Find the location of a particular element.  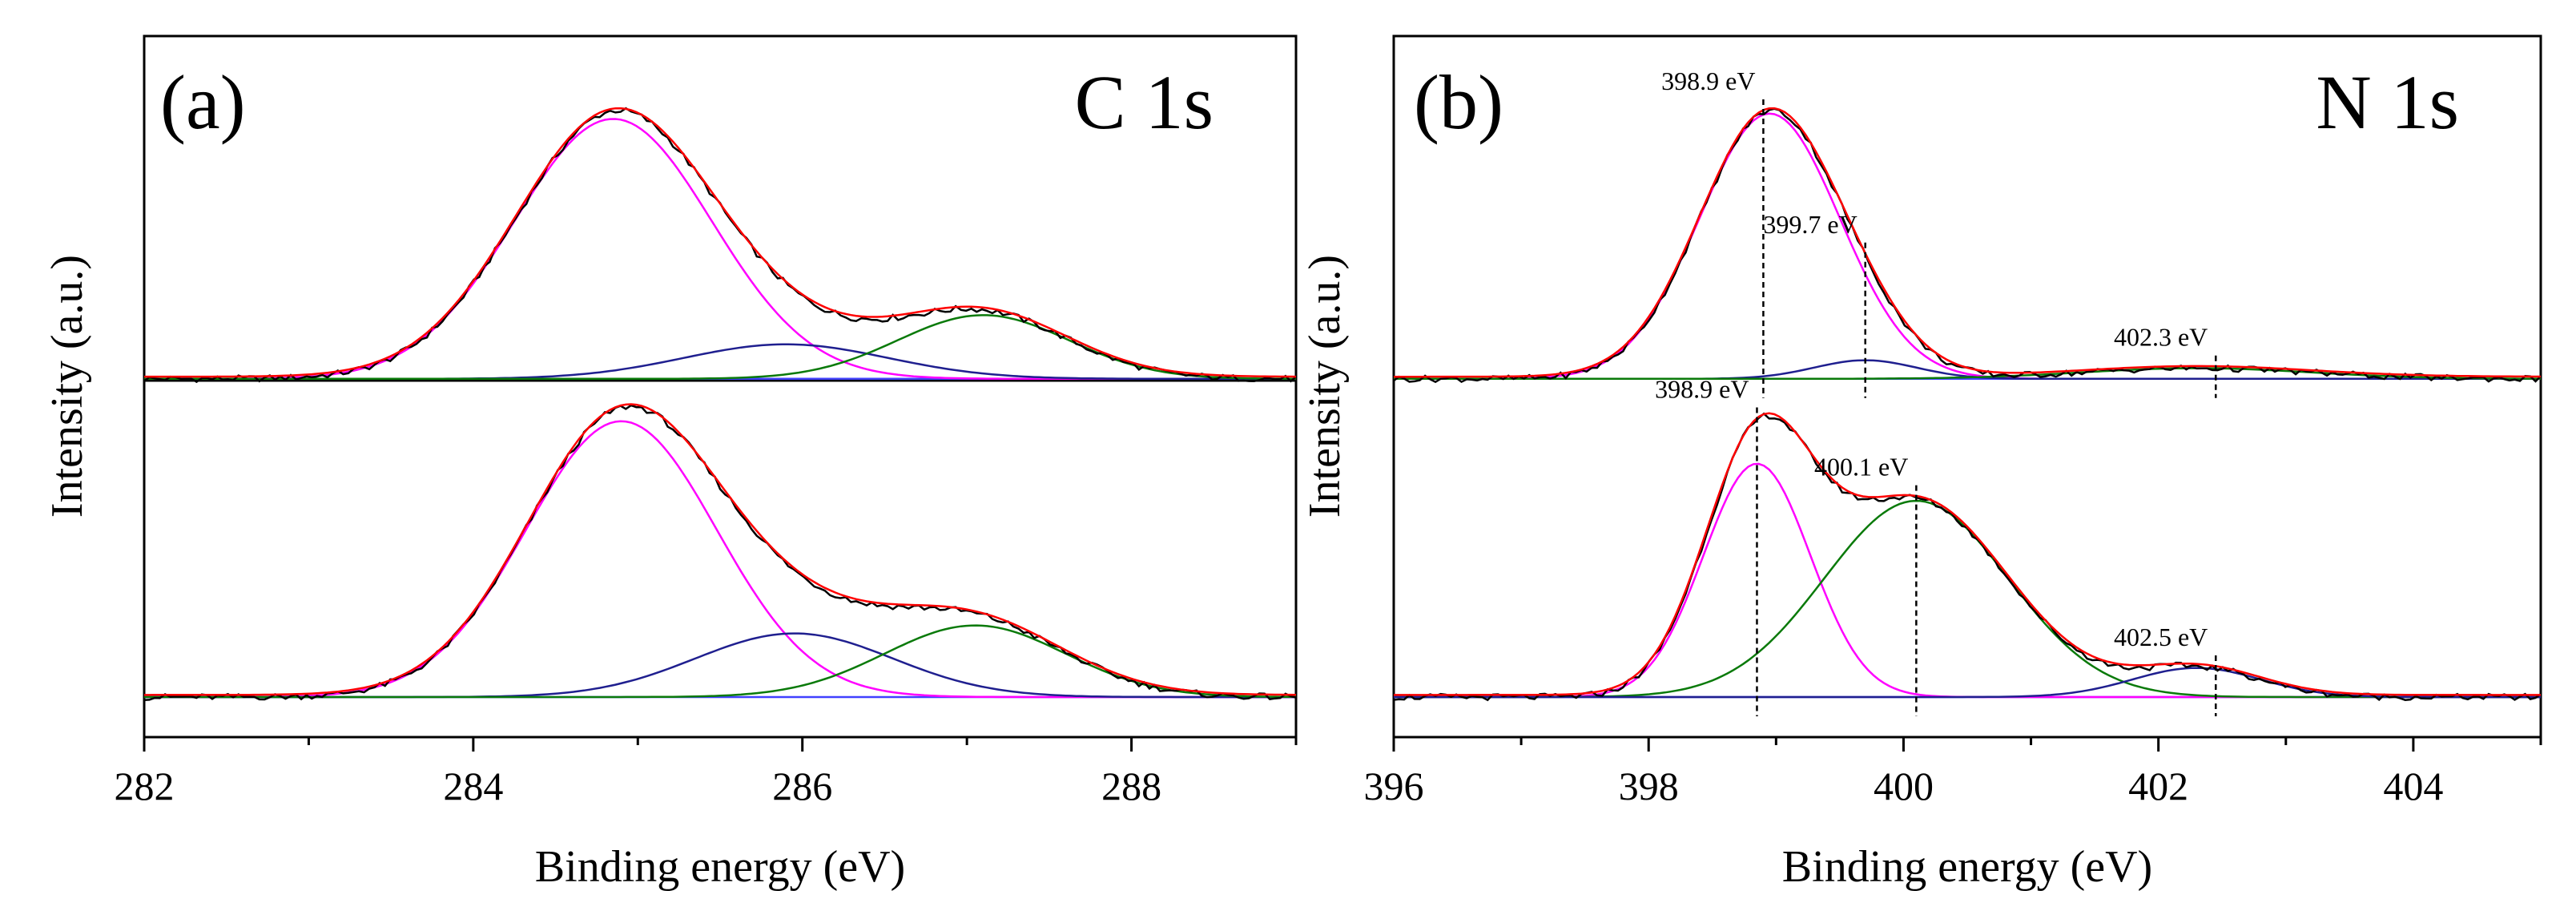

x-tick-label: 282 is located at coordinates (145, 786).